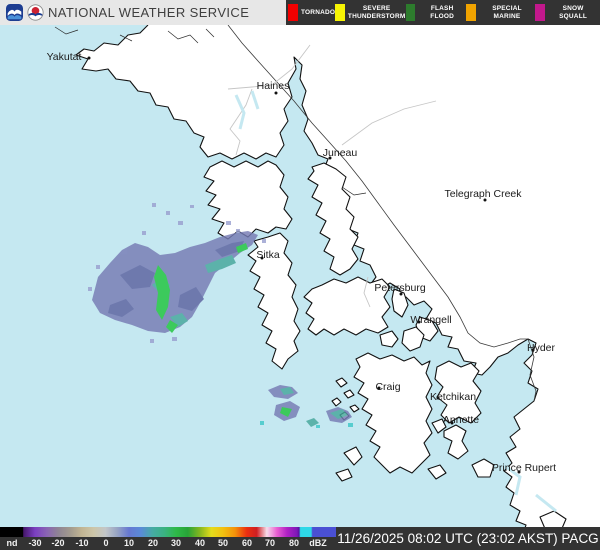 Image resolution: width=600 pixels, height=550 pixels. What do you see at coordinates (89, 58) in the screenshot?
I see `city-dot-yakutat` at bounding box center [89, 58].